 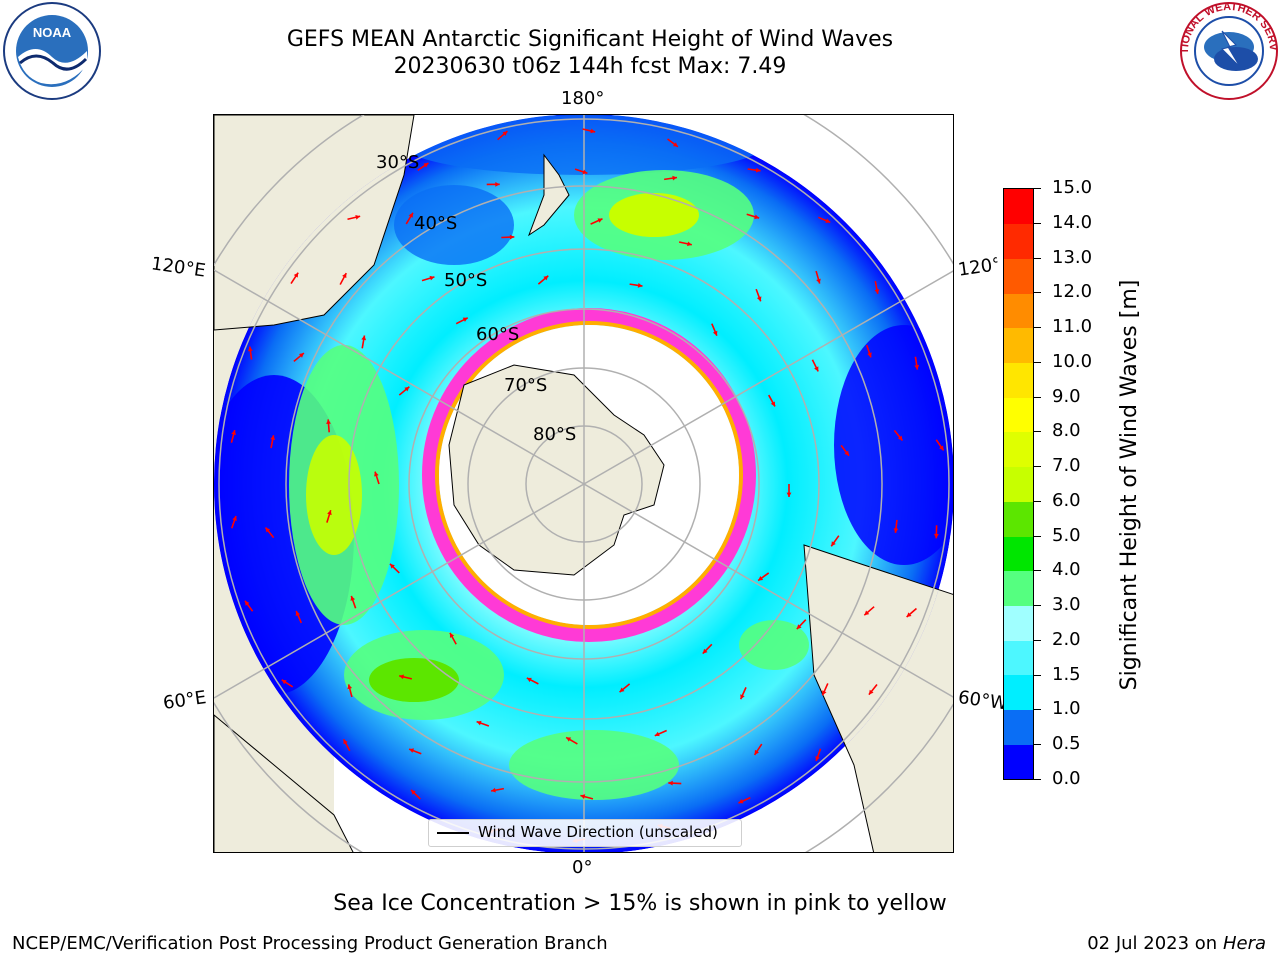 I want to click on colorbar-tick-label: 11.0, so click(x=1072, y=327).